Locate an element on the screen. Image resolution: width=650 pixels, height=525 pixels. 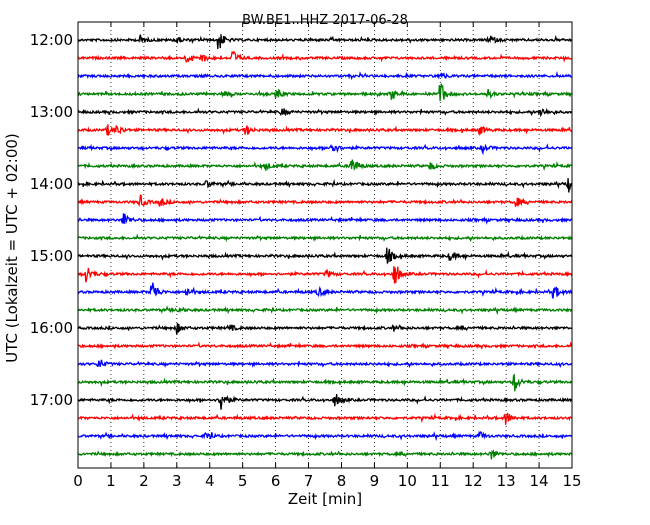
x-tick-label: 10 is located at coordinates (407, 481).